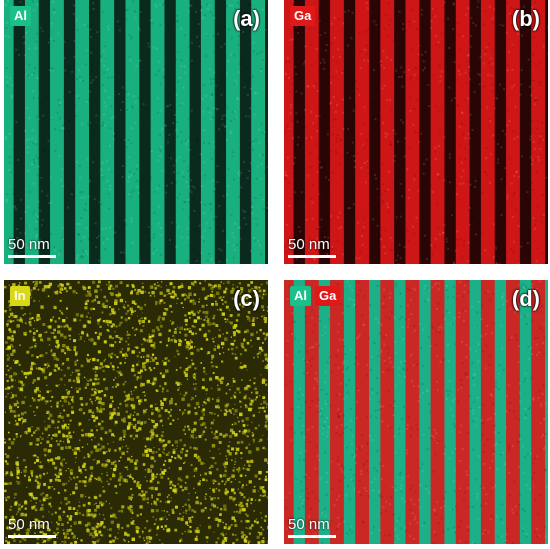  What do you see at coordinates (525, 18) in the screenshot?
I see `panel-letter: (b)` at bounding box center [525, 18].